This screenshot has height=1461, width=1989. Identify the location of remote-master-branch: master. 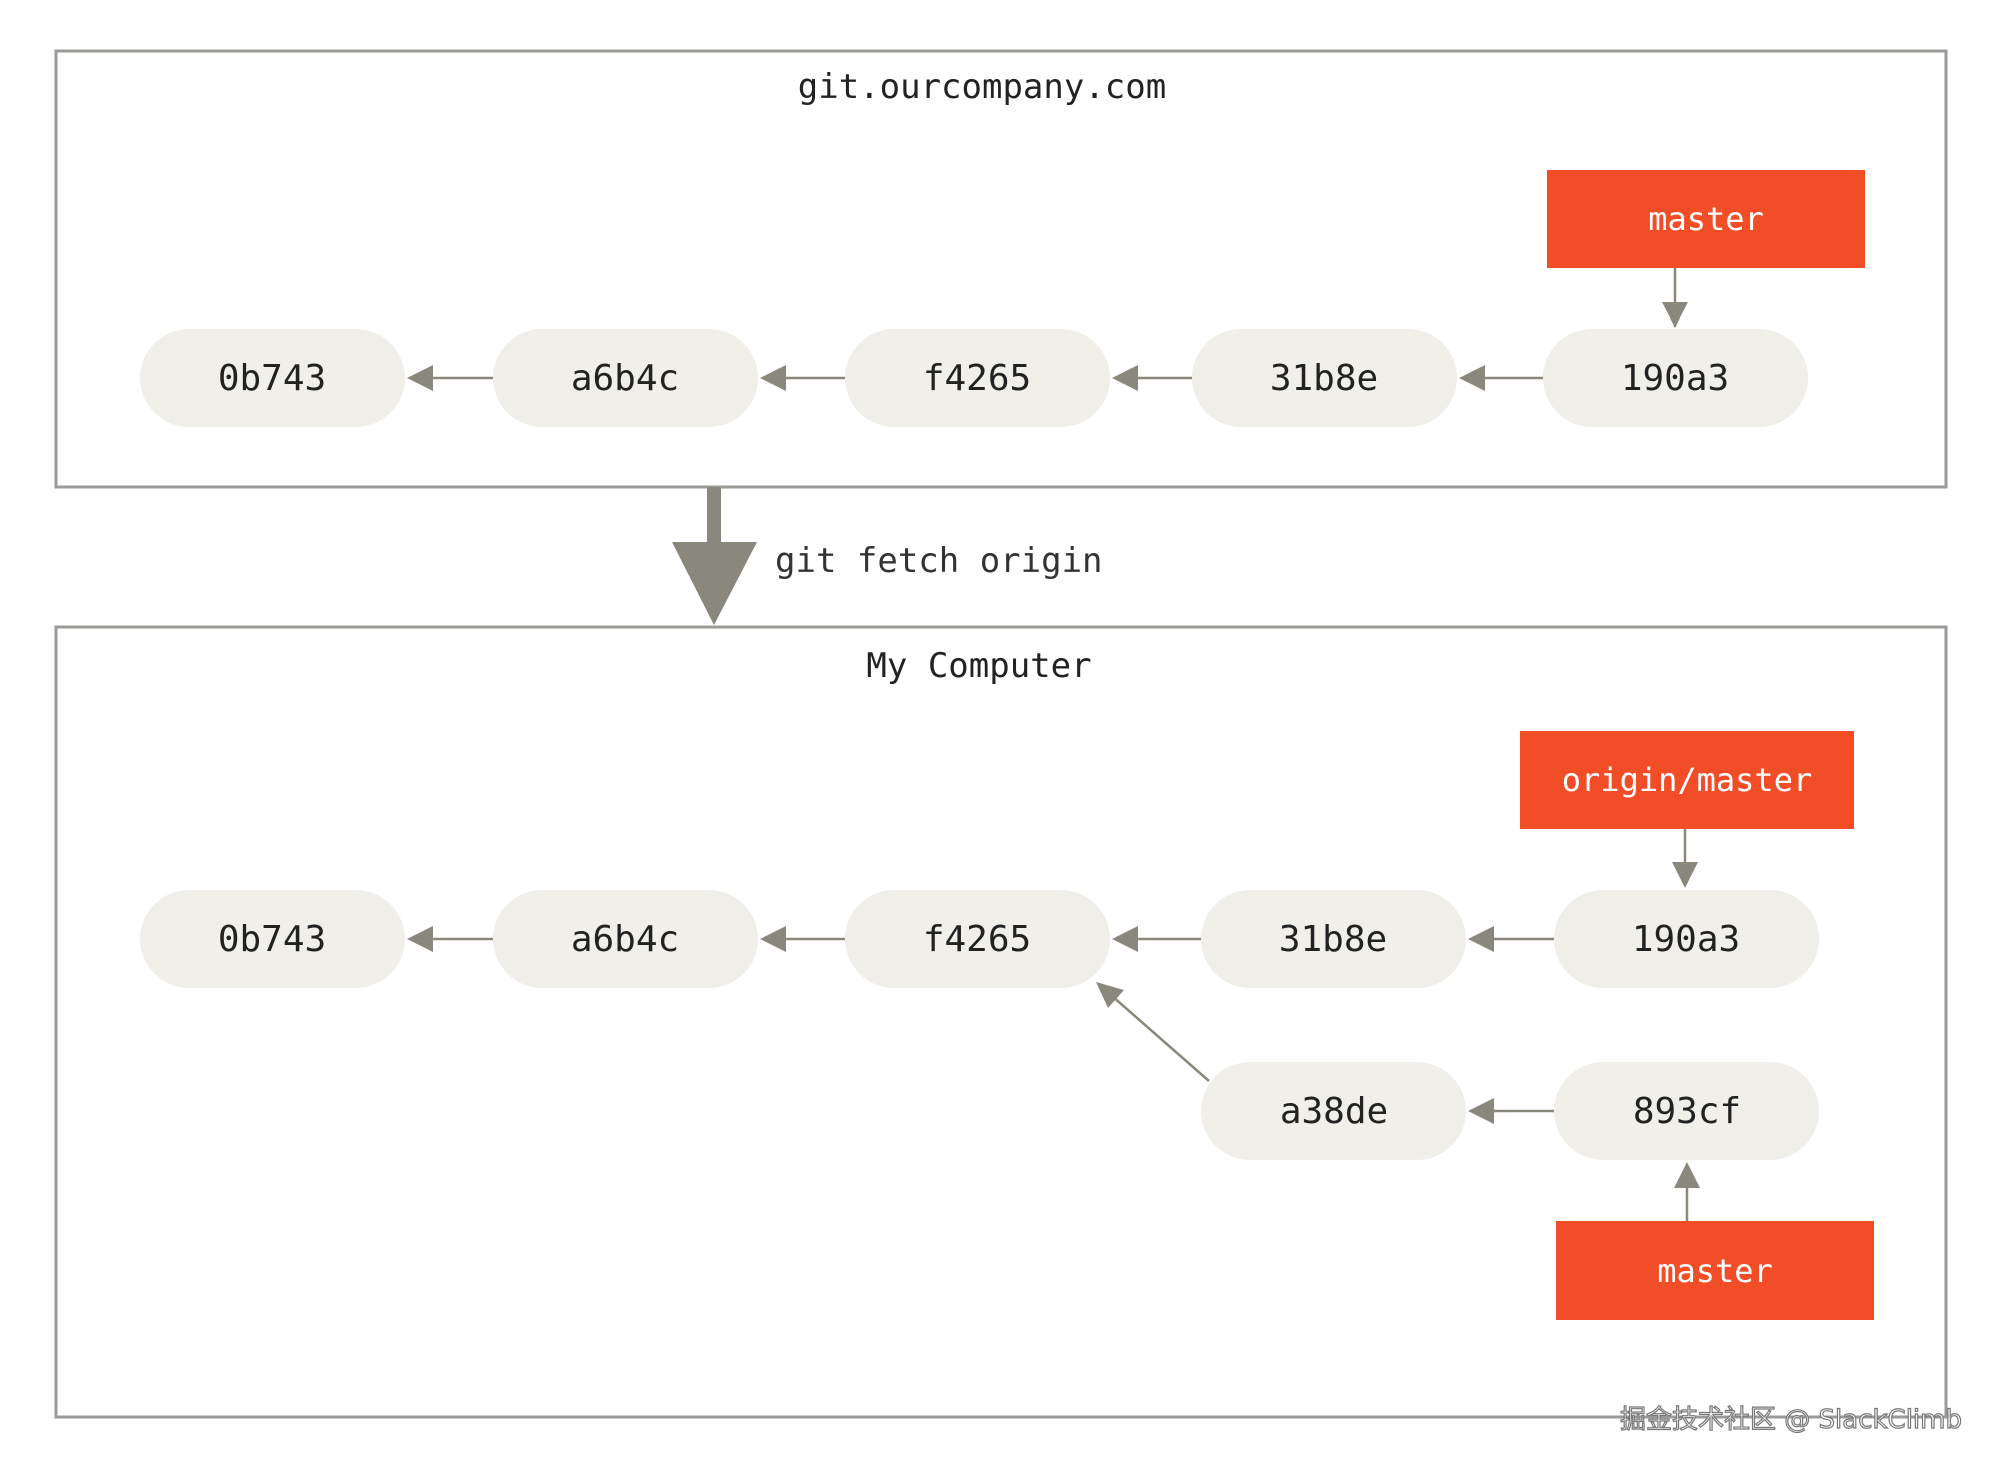
(1706, 219).